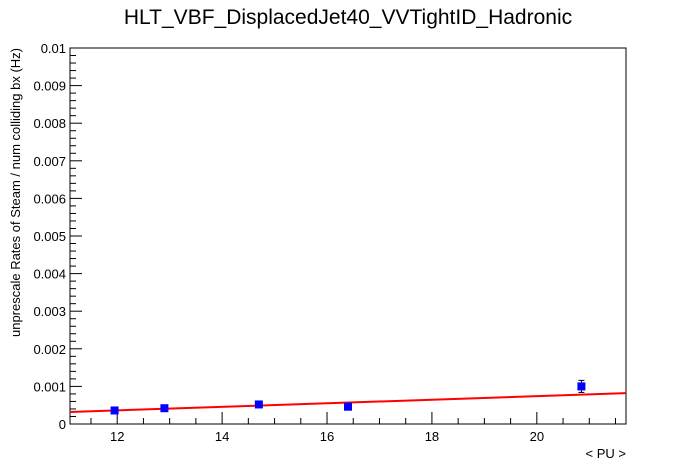 The width and height of the screenshot is (696, 472). I want to click on x-tick-label: 14, so click(222, 436).